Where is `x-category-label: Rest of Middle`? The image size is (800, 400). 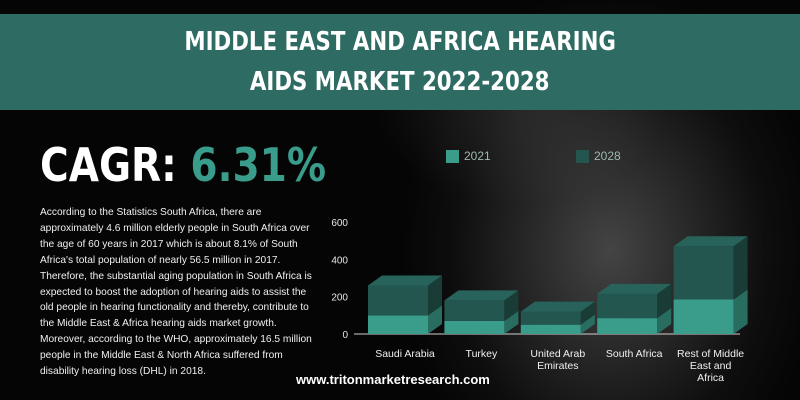 x-category-label: Rest of Middle is located at coordinates (710, 354).